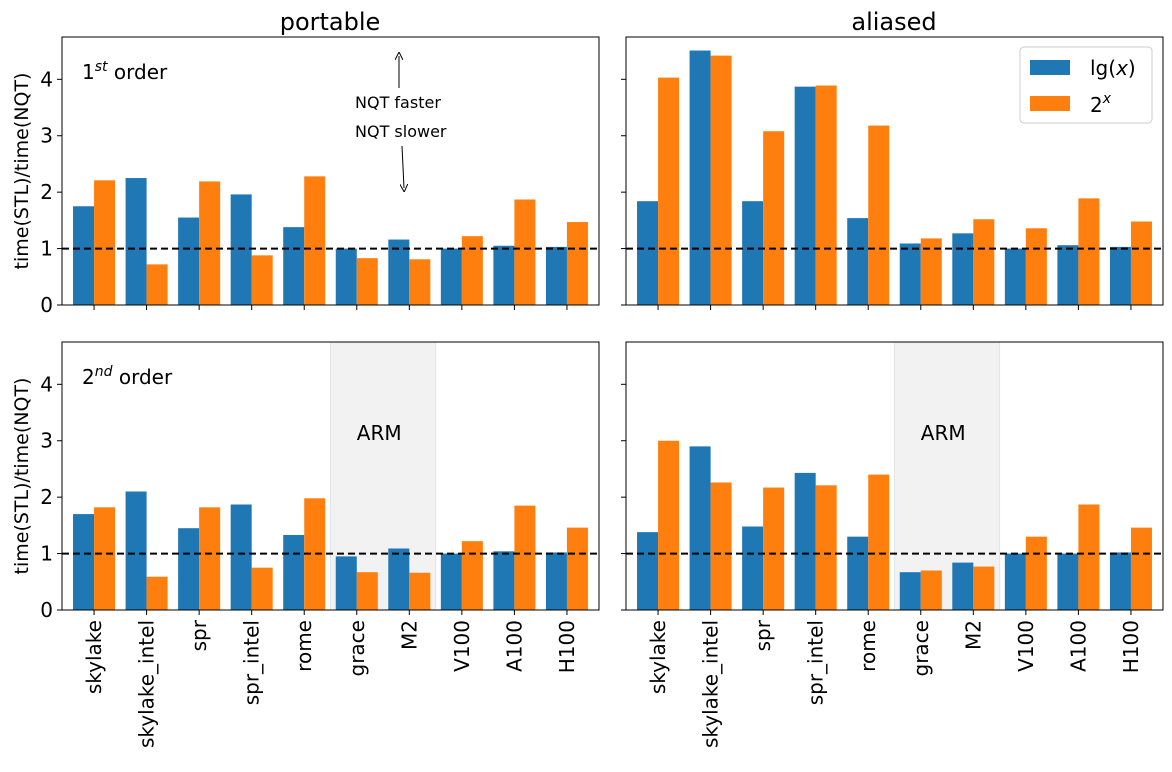  What do you see at coordinates (398, 102) in the screenshot?
I see `annotation-nqt-faster: NQT faster` at bounding box center [398, 102].